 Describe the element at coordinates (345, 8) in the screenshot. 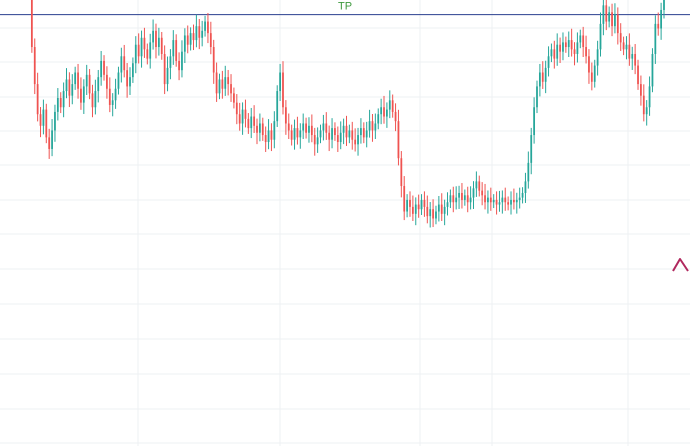

I see `price-levels: STOPSELLTP` at that location.